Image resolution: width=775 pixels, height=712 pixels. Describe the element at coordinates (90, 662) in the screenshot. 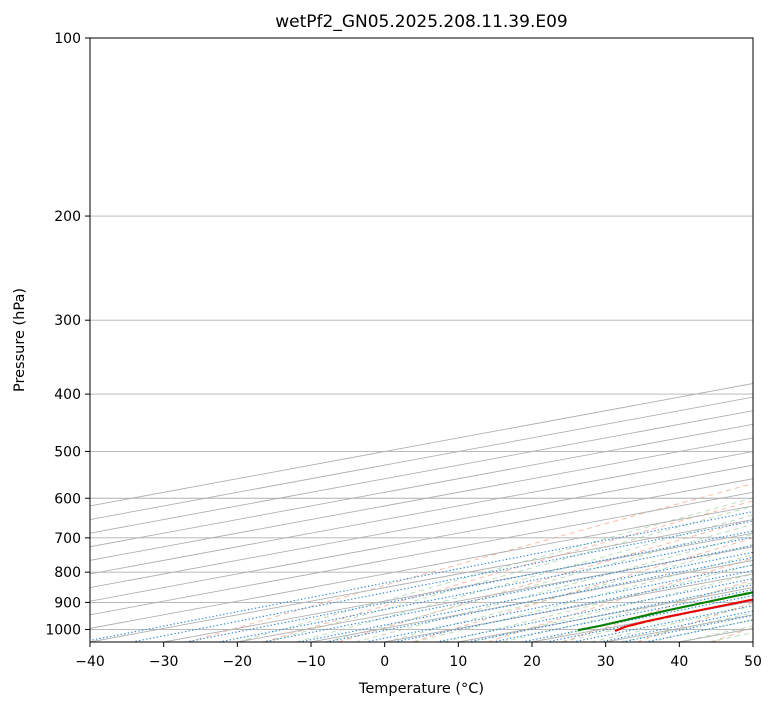

I see `x-tick-label: −40` at that location.